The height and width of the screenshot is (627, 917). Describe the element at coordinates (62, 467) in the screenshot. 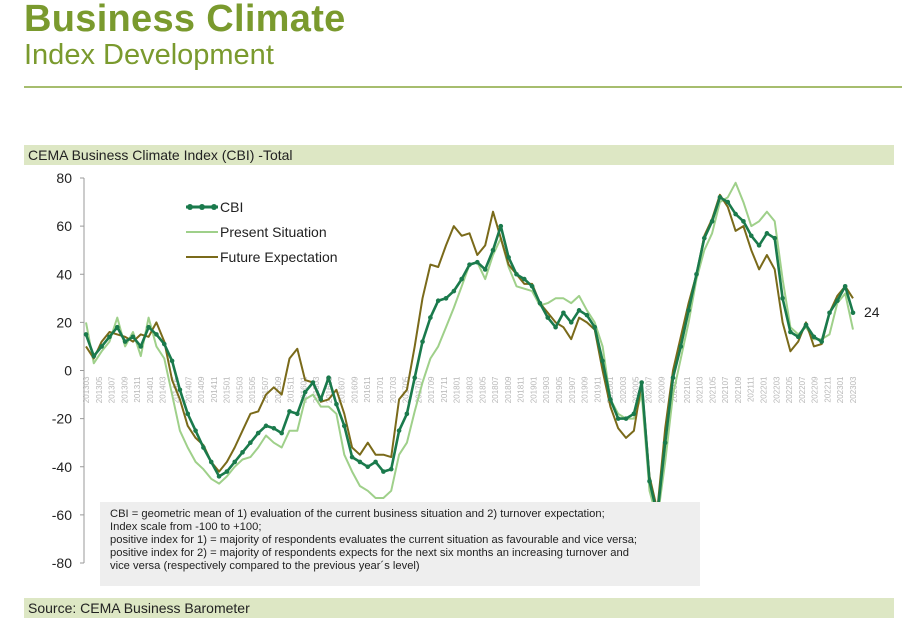

I see `y-tick-label: -40` at that location.